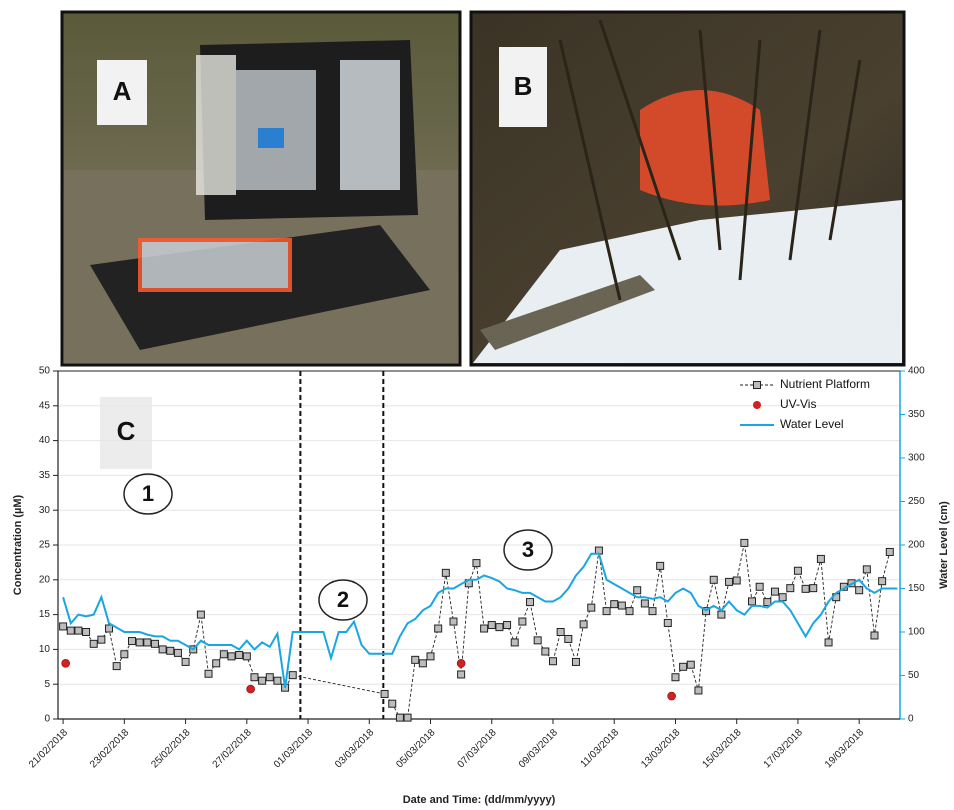 This screenshot has height=810, width=954. Describe the element at coordinates (916, 414) in the screenshot. I see `y2-tick-label: 350` at that location.